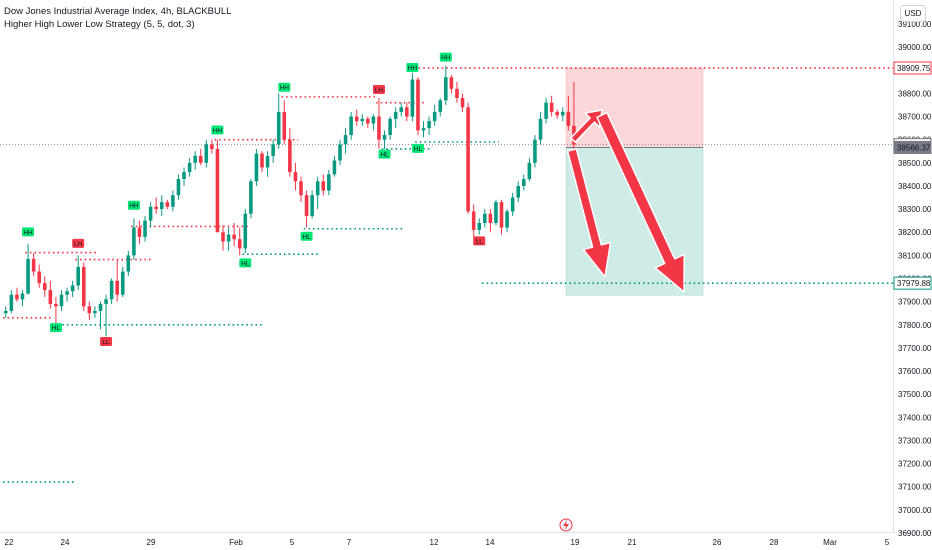 The image size is (932, 550). Describe the element at coordinates (589, 213) in the screenshot. I see `forecast-arrow-down-short` at that location.